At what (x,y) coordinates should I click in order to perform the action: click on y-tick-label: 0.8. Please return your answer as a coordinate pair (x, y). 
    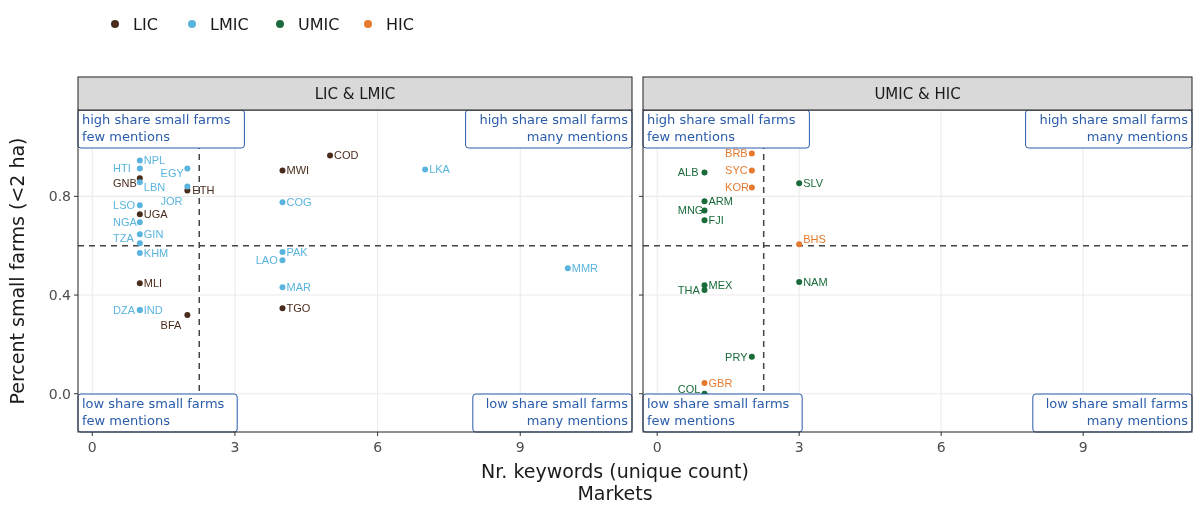
    Looking at the image, I should click on (59, 196).